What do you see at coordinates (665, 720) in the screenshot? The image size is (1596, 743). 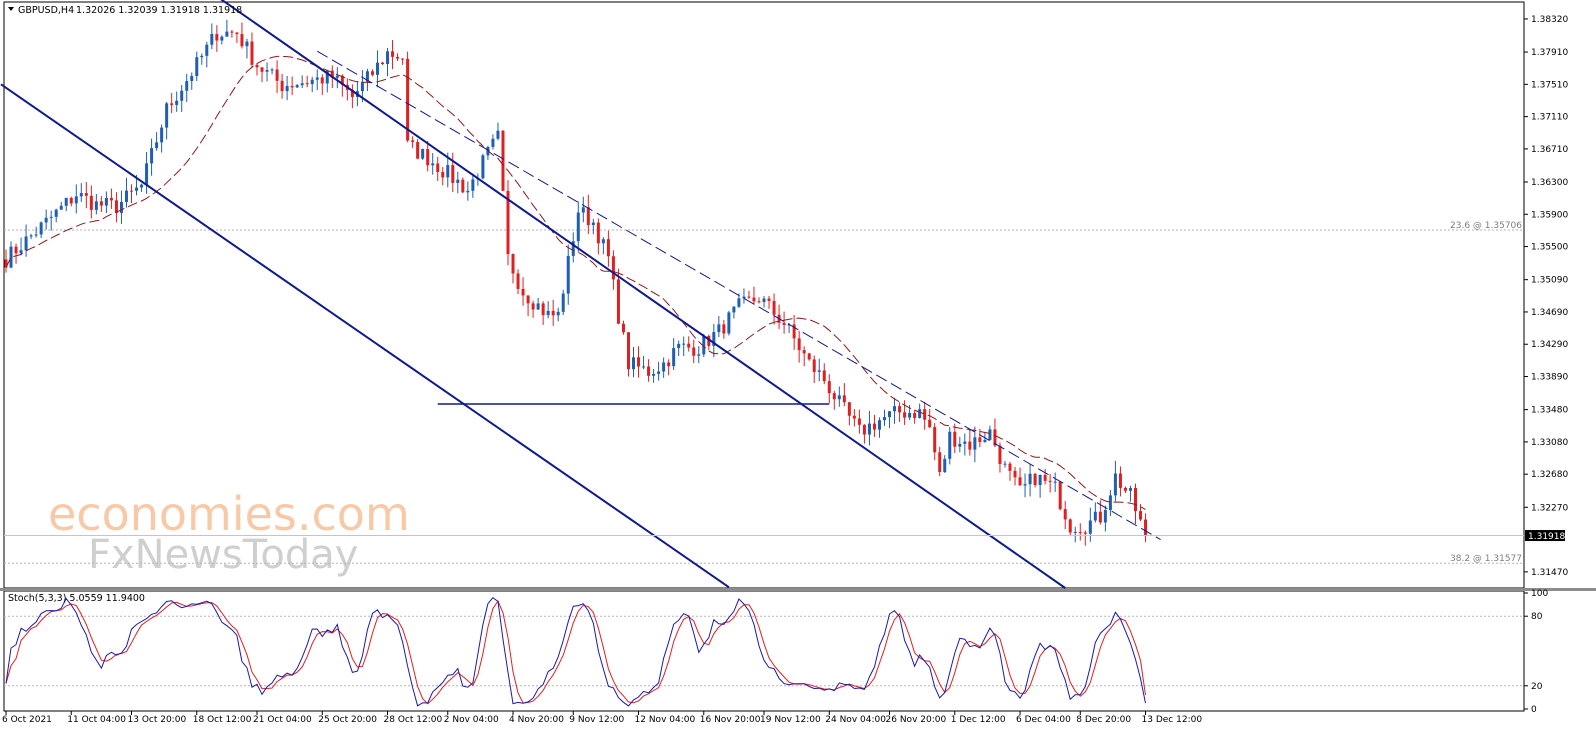 I see `time-tick-label: 12 Nov 04:00` at bounding box center [665, 720].